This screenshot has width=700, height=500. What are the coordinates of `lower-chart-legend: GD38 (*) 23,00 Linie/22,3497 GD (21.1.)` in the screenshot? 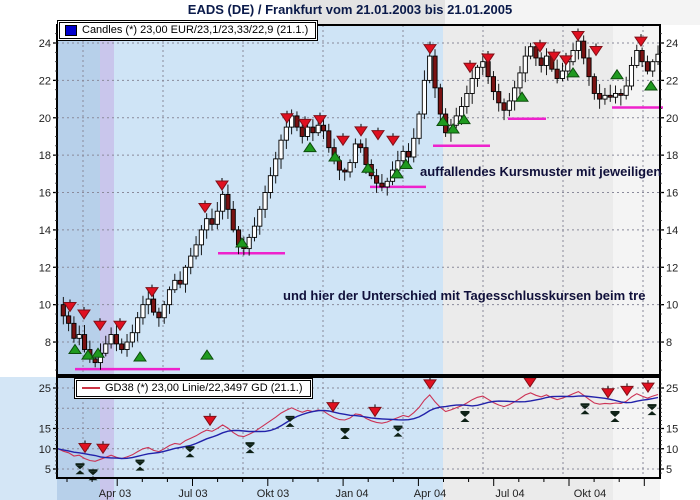 It's located at (193, 388).